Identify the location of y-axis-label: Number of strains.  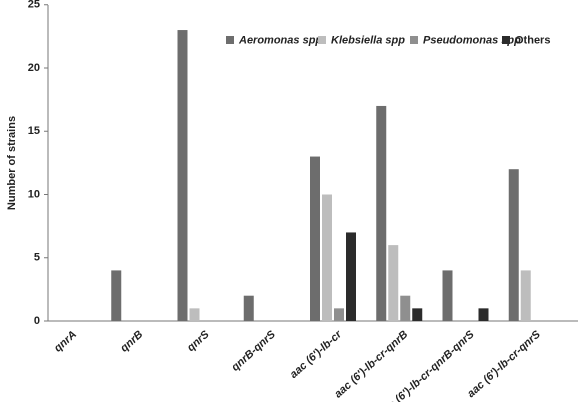
(12, 163).